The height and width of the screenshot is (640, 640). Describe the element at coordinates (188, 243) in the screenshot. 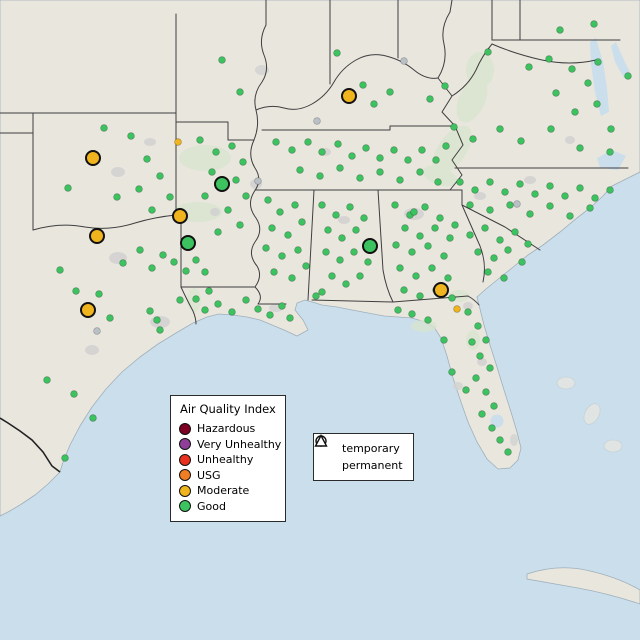

I see `temporary-station-good` at that location.